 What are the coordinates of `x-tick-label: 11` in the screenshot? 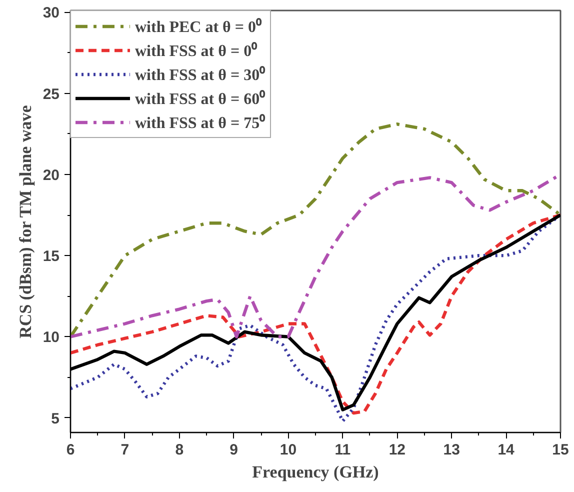 It's located at (342, 450).